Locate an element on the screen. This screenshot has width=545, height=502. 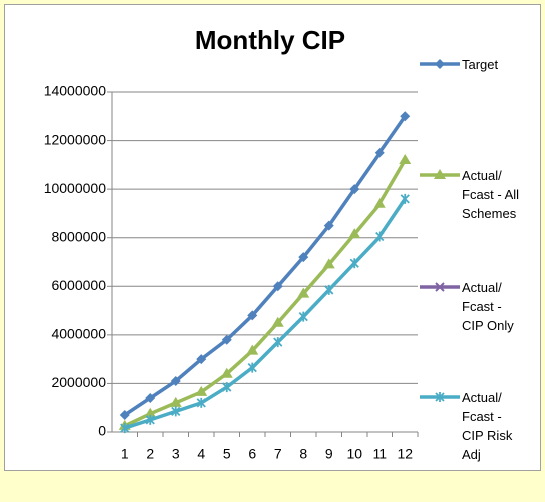
y-tick-label: 12000000 is located at coordinates (75, 139).